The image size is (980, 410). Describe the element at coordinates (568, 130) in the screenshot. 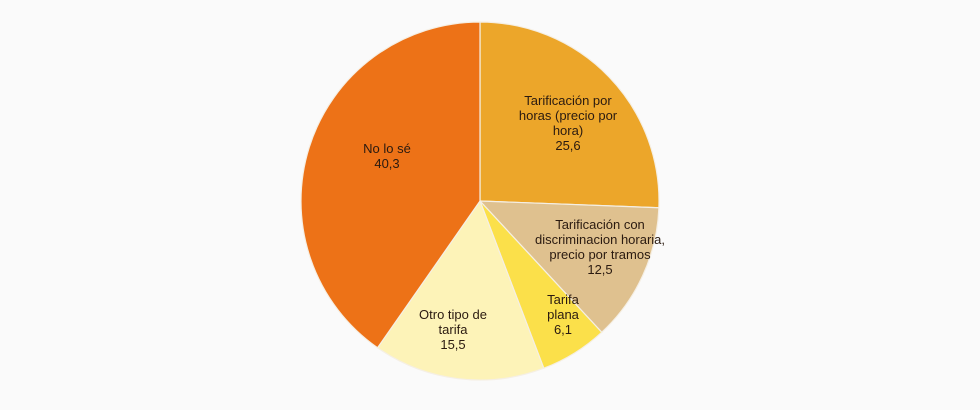

I see `slice-label-name: hora)` at that location.